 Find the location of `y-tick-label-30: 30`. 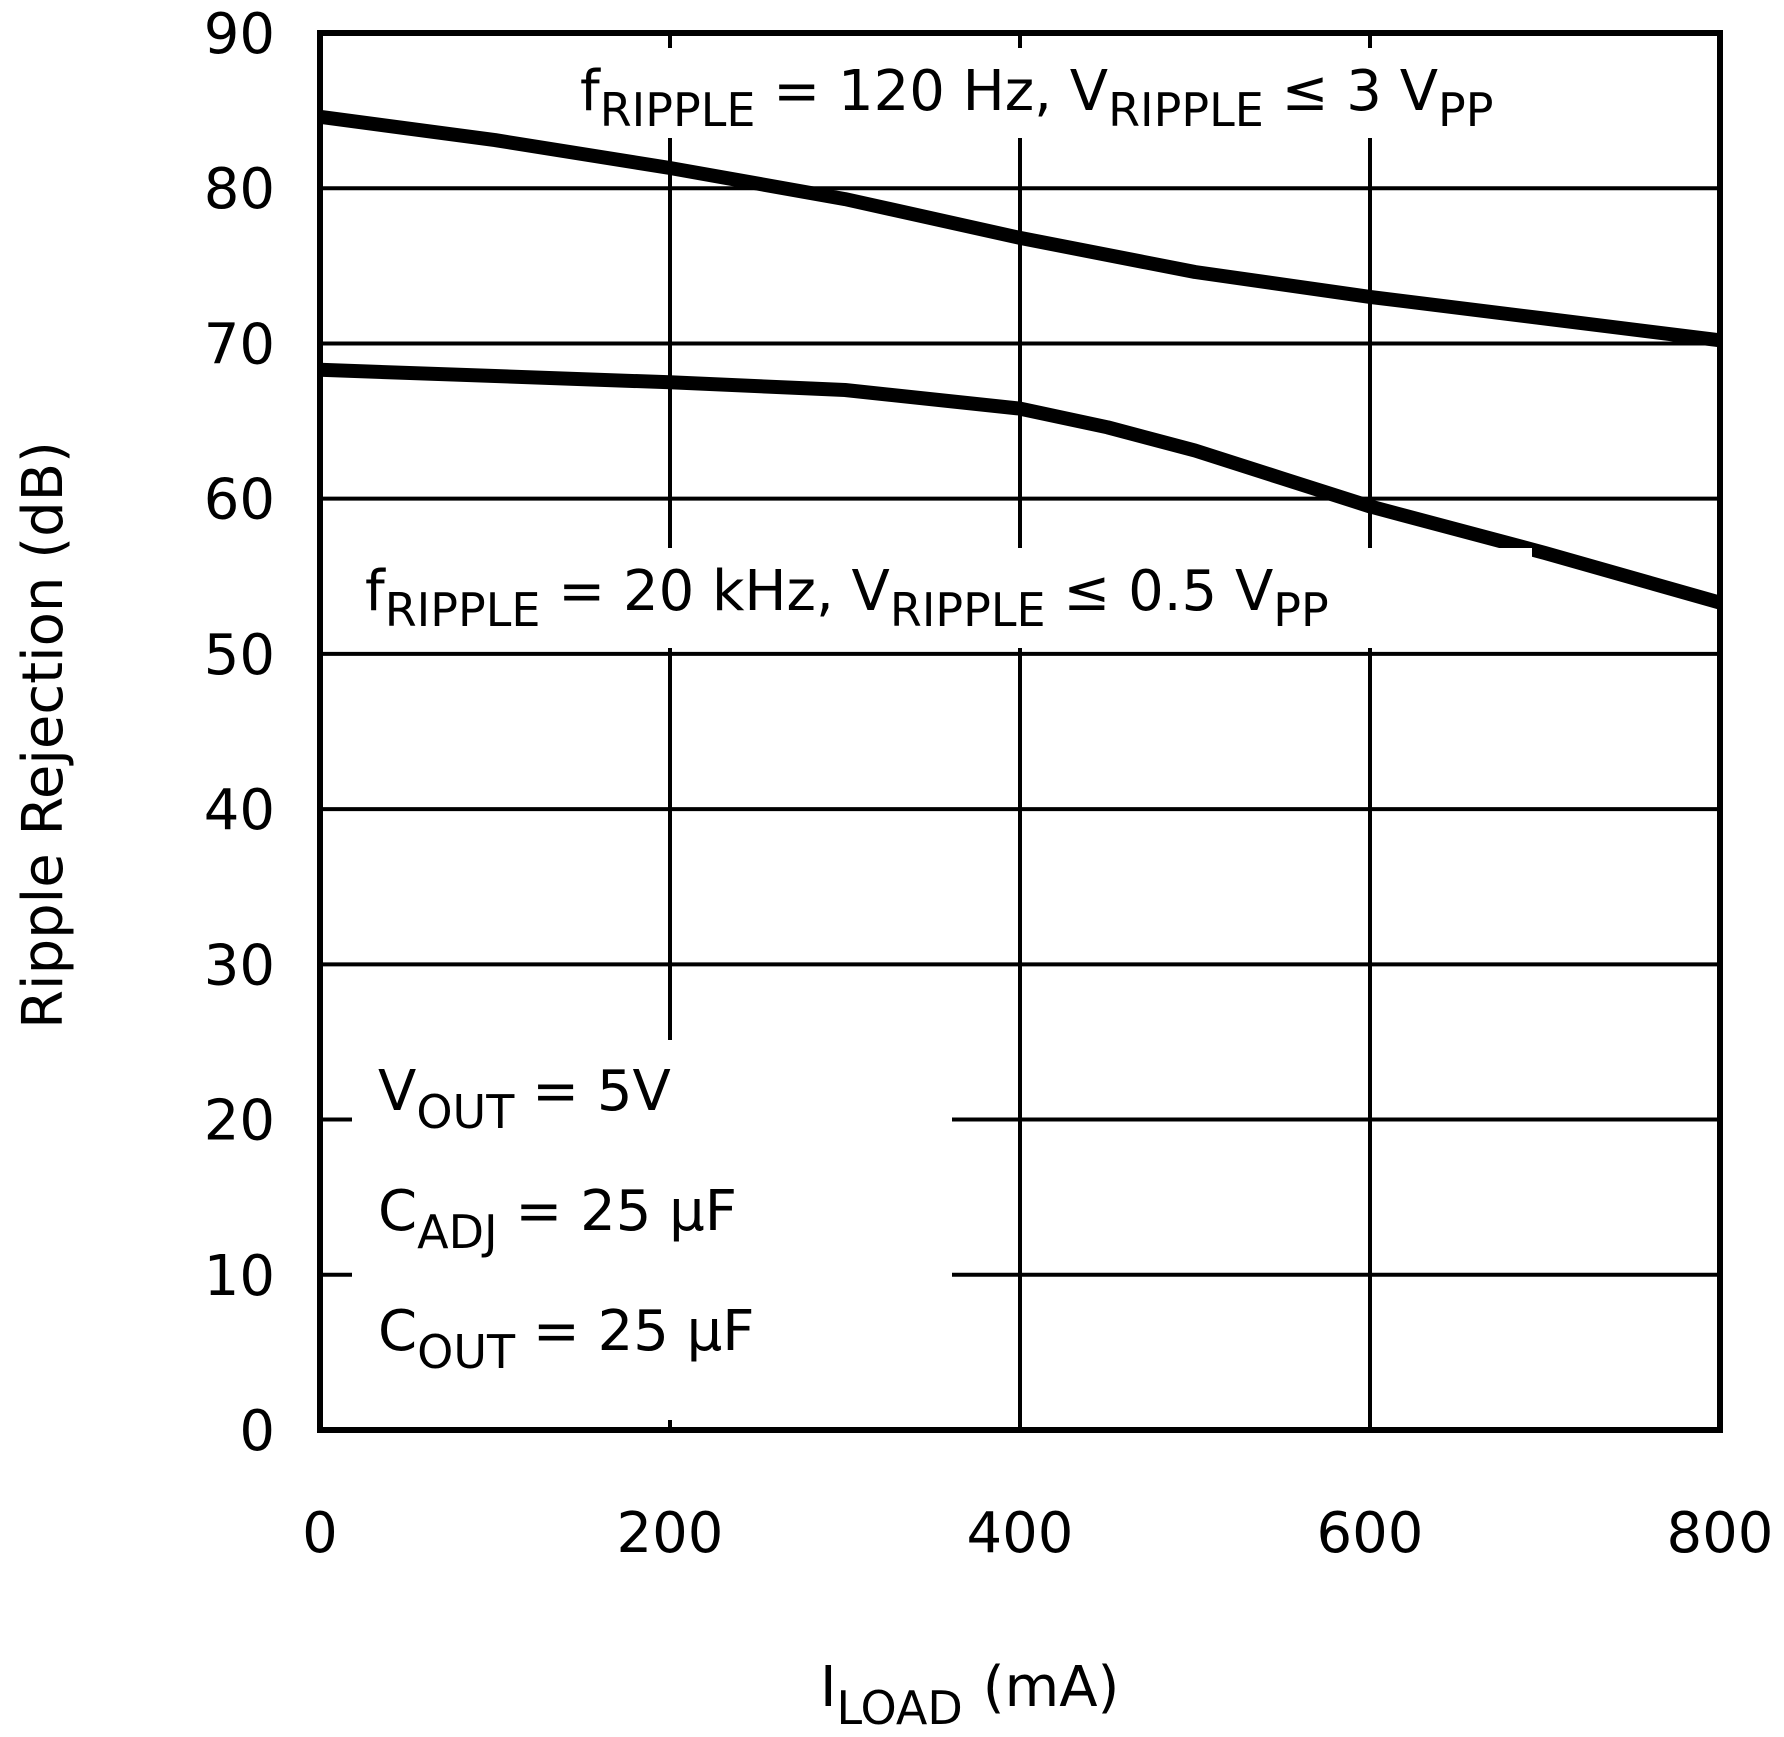

y-tick-label-30: 30 is located at coordinates (239, 965).